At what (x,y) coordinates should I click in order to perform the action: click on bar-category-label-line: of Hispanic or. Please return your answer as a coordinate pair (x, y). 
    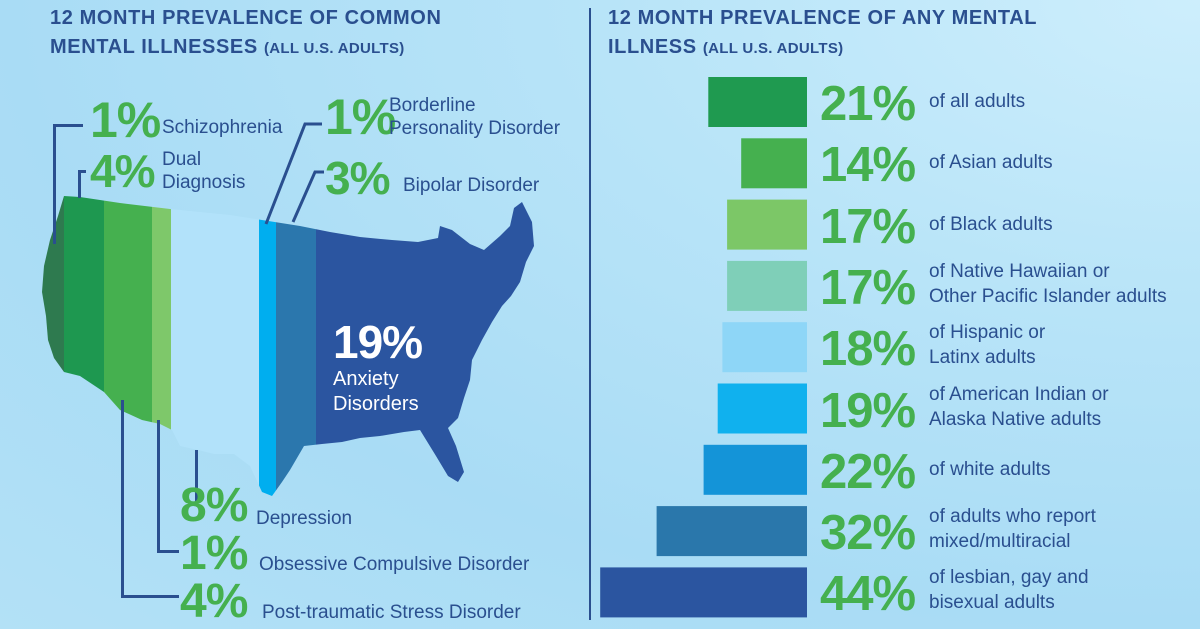
    Looking at the image, I should click on (987, 333).